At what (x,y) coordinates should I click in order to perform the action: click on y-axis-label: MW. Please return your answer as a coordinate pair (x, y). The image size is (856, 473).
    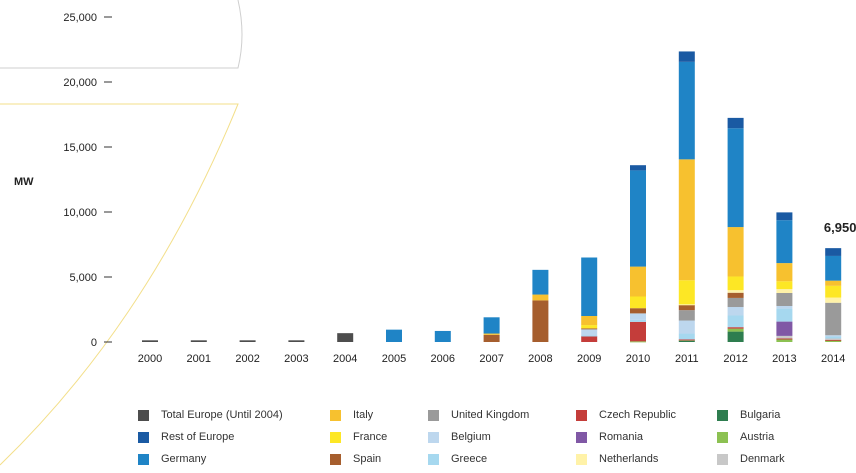
    Looking at the image, I should click on (24, 182).